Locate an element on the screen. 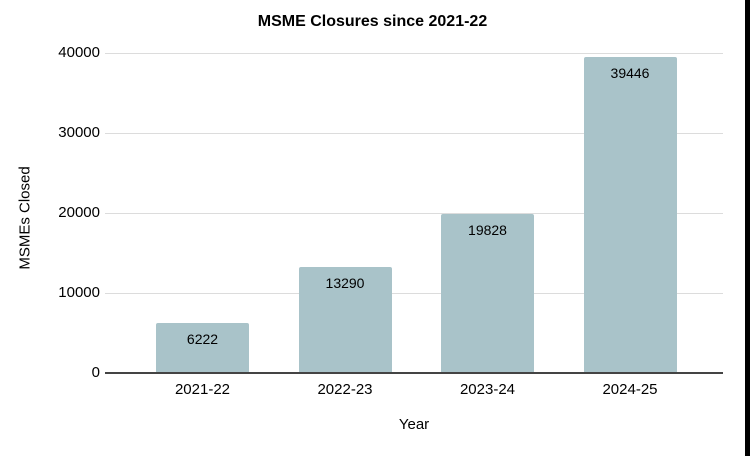  bar: 19828 is located at coordinates (487, 293).